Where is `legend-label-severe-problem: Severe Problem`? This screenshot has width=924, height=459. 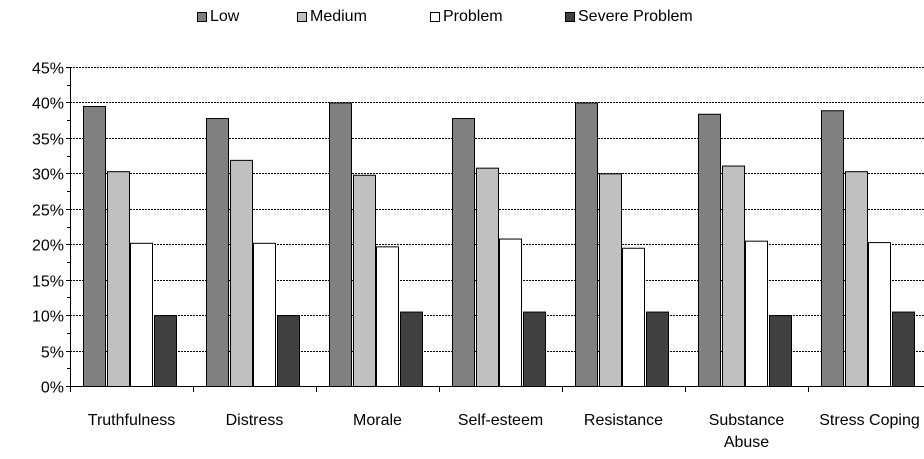 legend-label-severe-problem: Severe Problem is located at coordinates (635, 16).